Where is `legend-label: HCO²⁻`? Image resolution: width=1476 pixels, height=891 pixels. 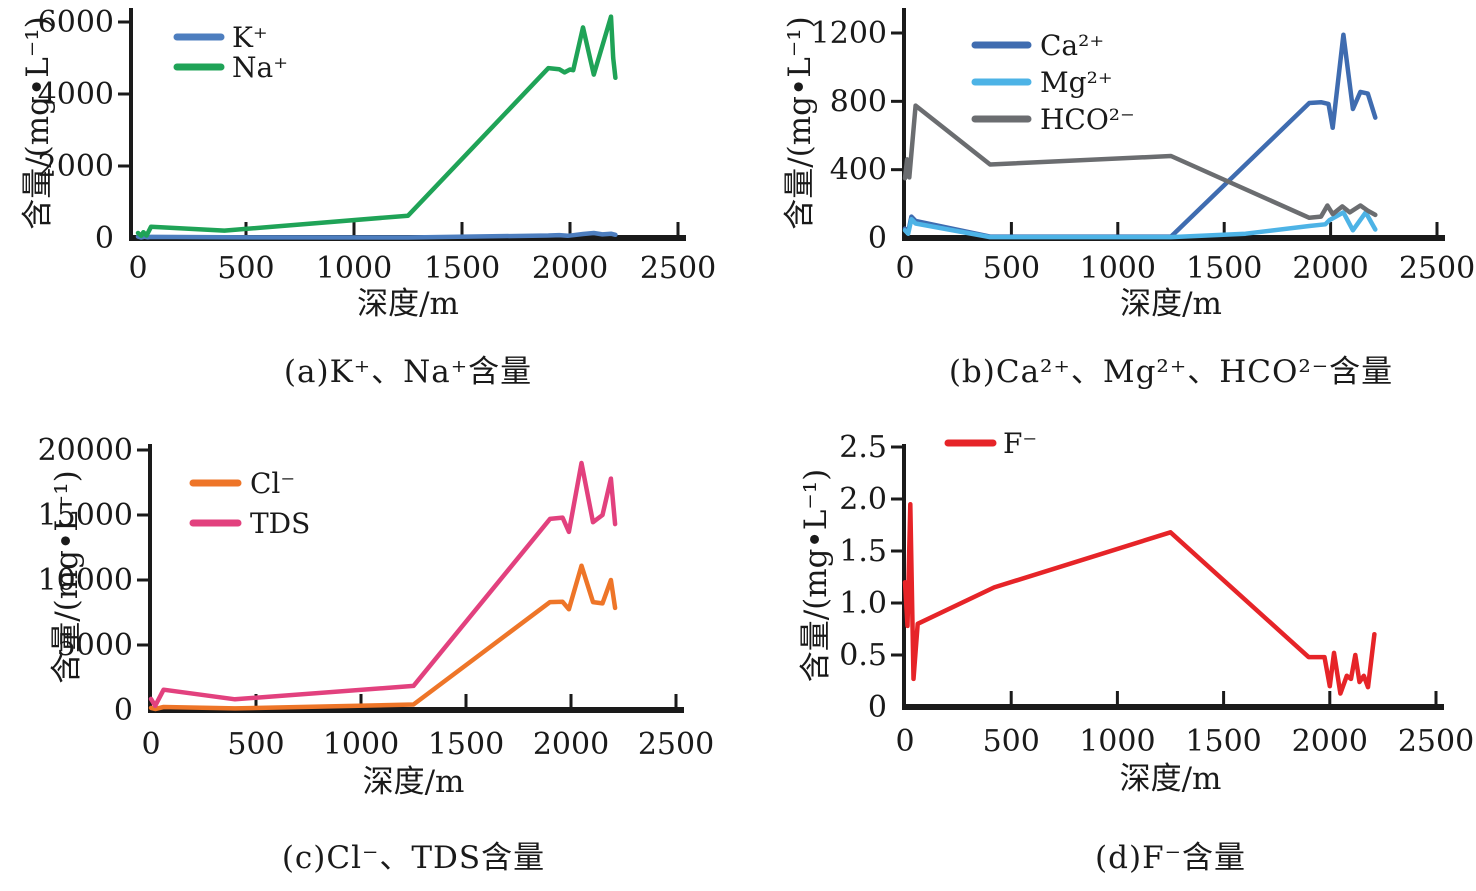
legend-label: HCO²⁻ is located at coordinates (1087, 119).